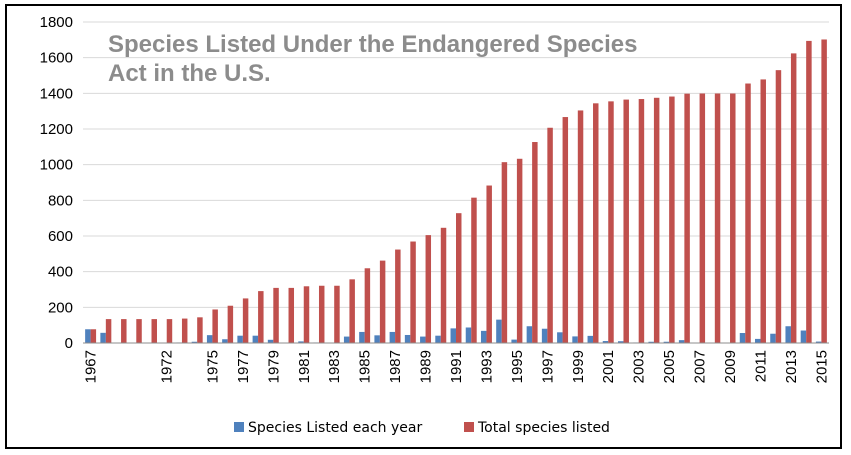  Describe the element at coordinates (818, 342) in the screenshot. I see `bar-listed-each-year-2015` at that location.